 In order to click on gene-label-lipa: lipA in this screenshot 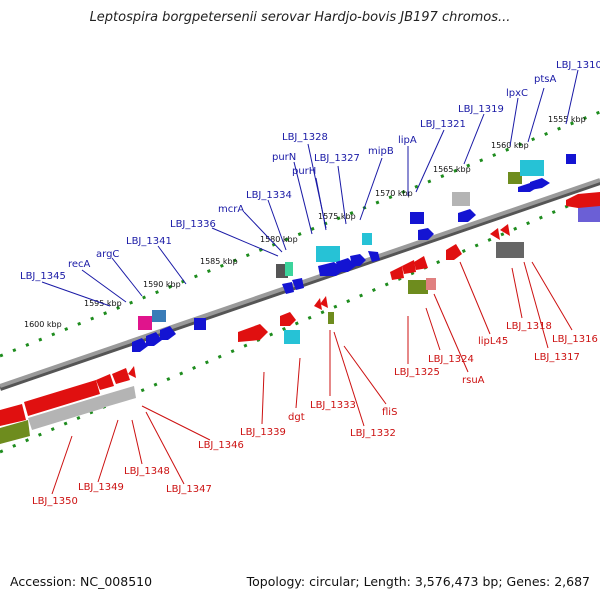, I will do `click(407, 140)`.